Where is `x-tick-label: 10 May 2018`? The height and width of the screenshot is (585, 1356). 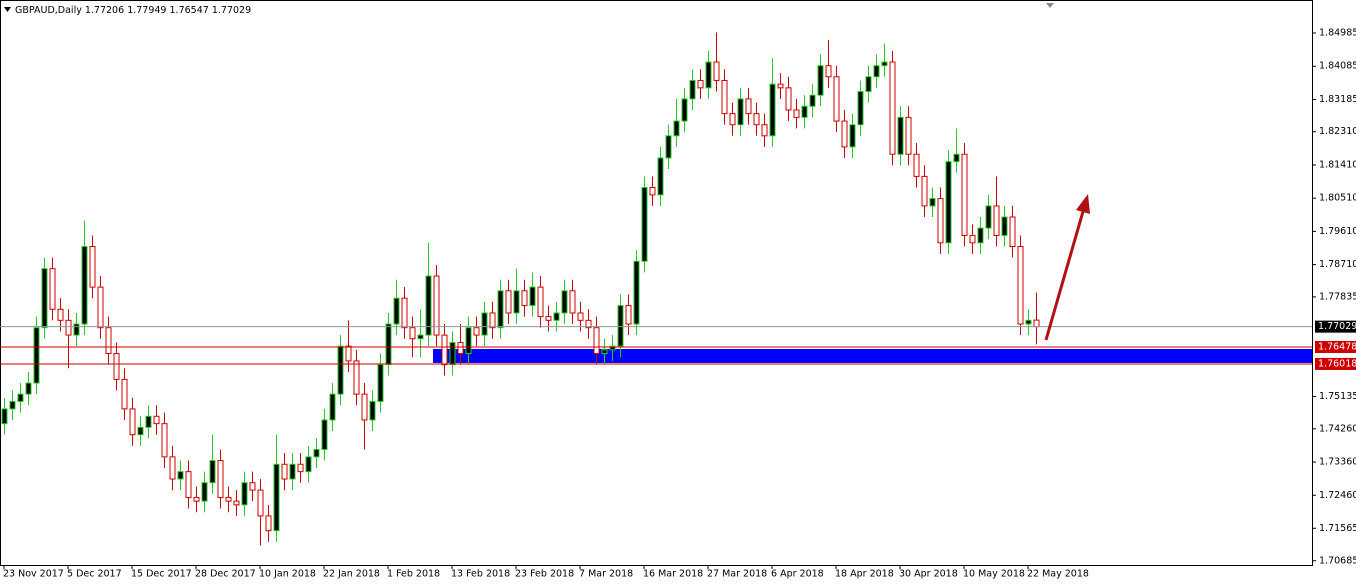 x-tick-label: 10 May 2018 is located at coordinates (994, 574).